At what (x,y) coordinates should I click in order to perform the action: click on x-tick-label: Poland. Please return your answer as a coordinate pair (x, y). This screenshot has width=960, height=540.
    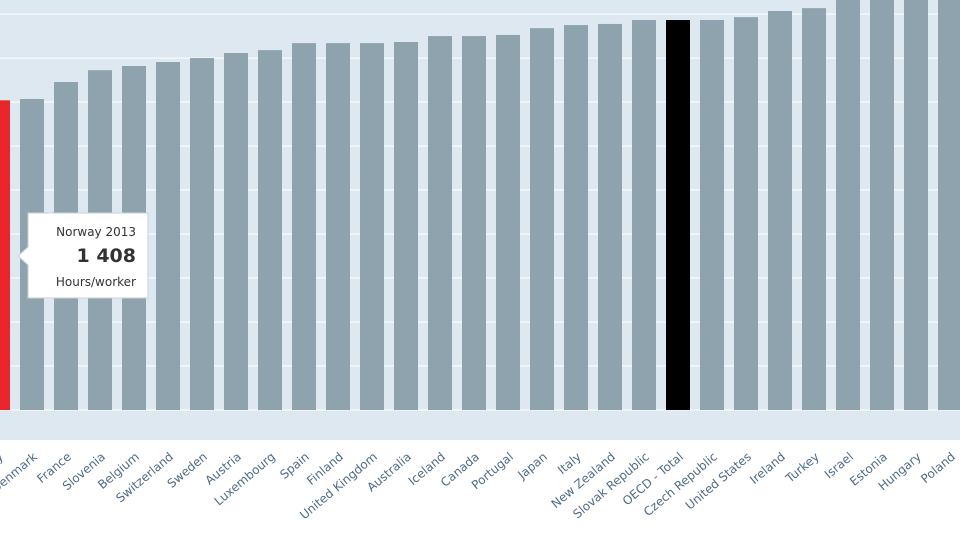
    Looking at the image, I should click on (938, 468).